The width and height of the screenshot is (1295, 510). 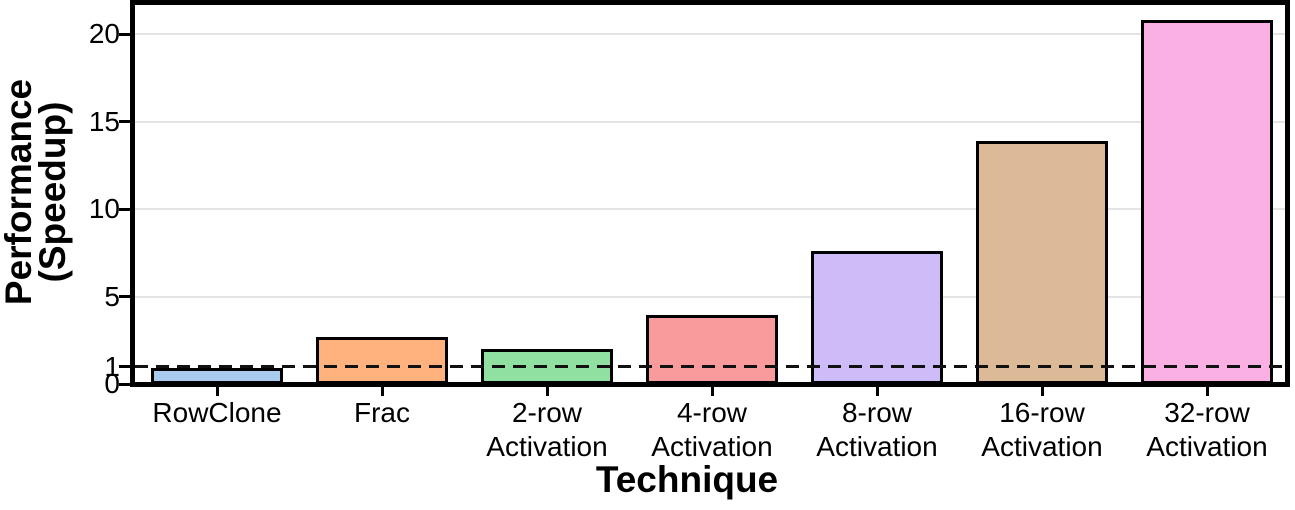 What do you see at coordinates (1207, 391) in the screenshot?
I see `x-tick-32-row-activation` at bounding box center [1207, 391].